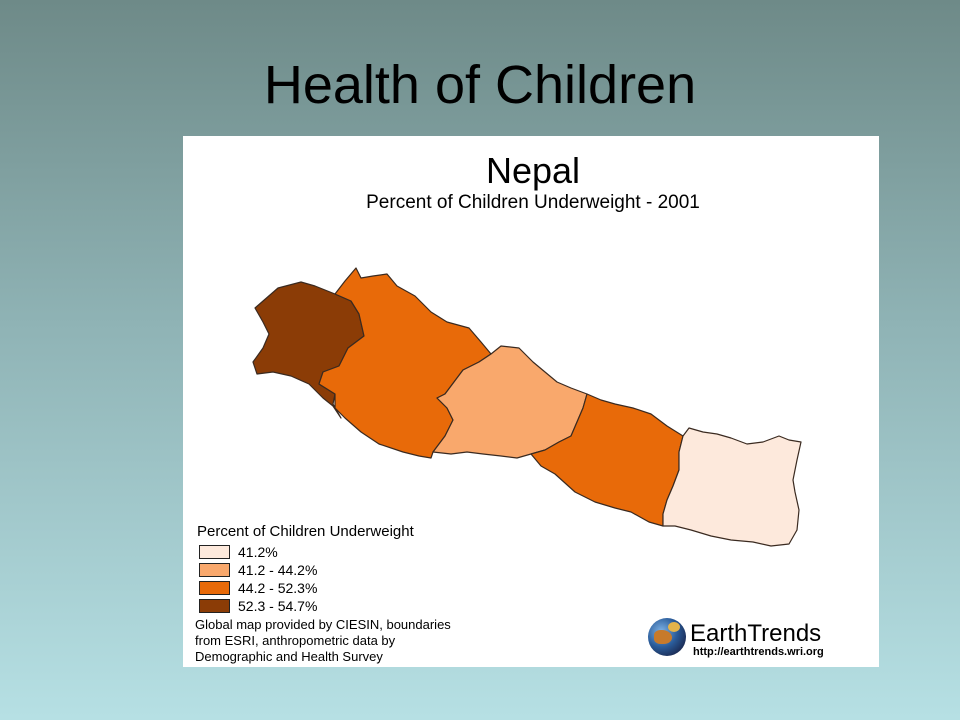 This screenshot has width=960, height=720. I want to click on legend-item: 41.2 - 44.2%, so click(306, 570).